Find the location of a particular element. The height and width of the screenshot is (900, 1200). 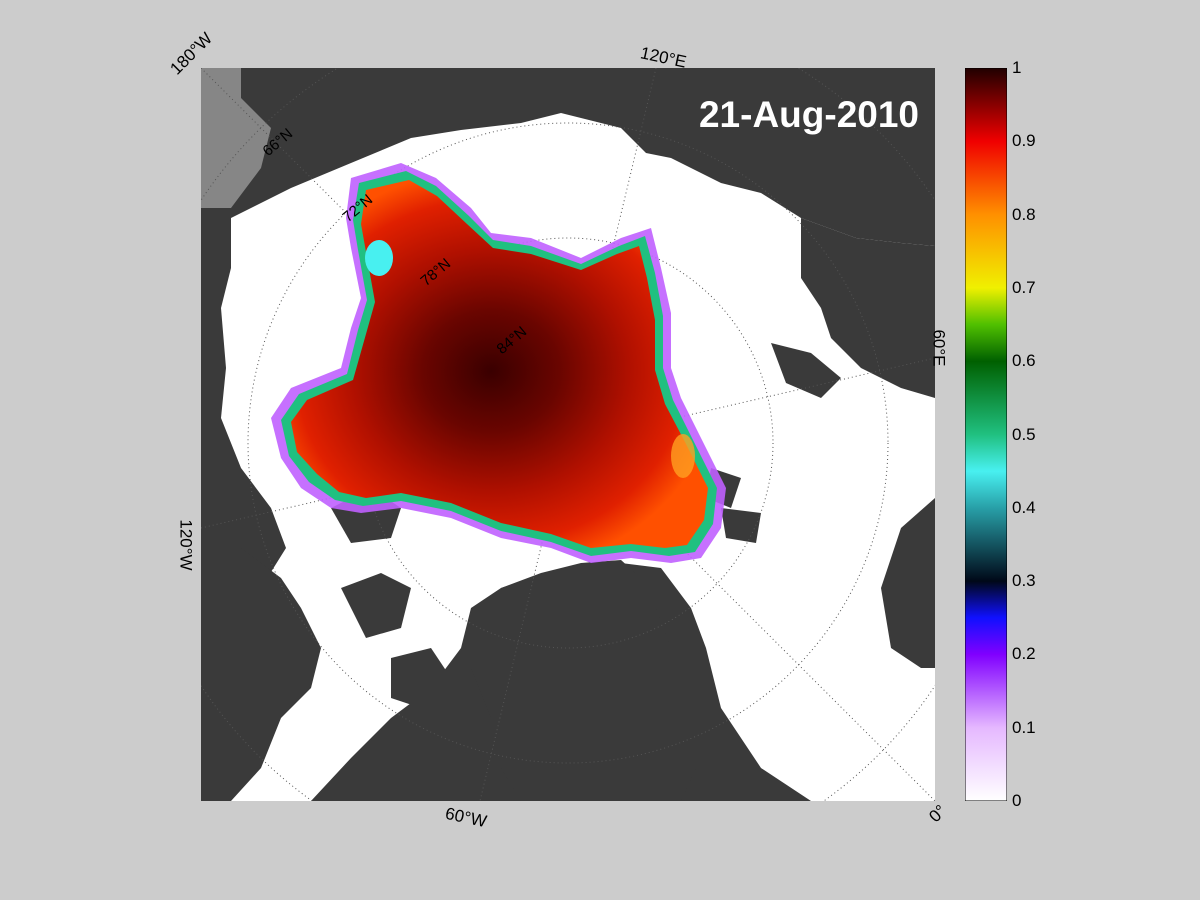

sea-ice-mid-concentration-patch is located at coordinates (683, 456).